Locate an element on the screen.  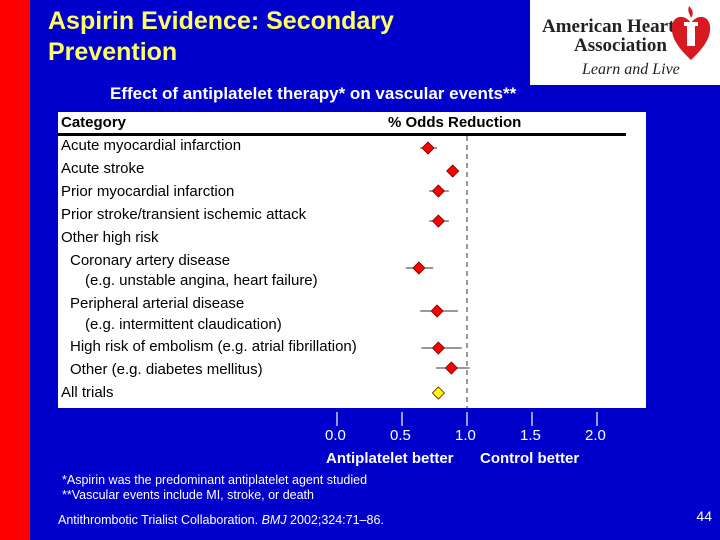
category-label: Prior stroke/transient ischemic attack is located at coordinates (184, 214).